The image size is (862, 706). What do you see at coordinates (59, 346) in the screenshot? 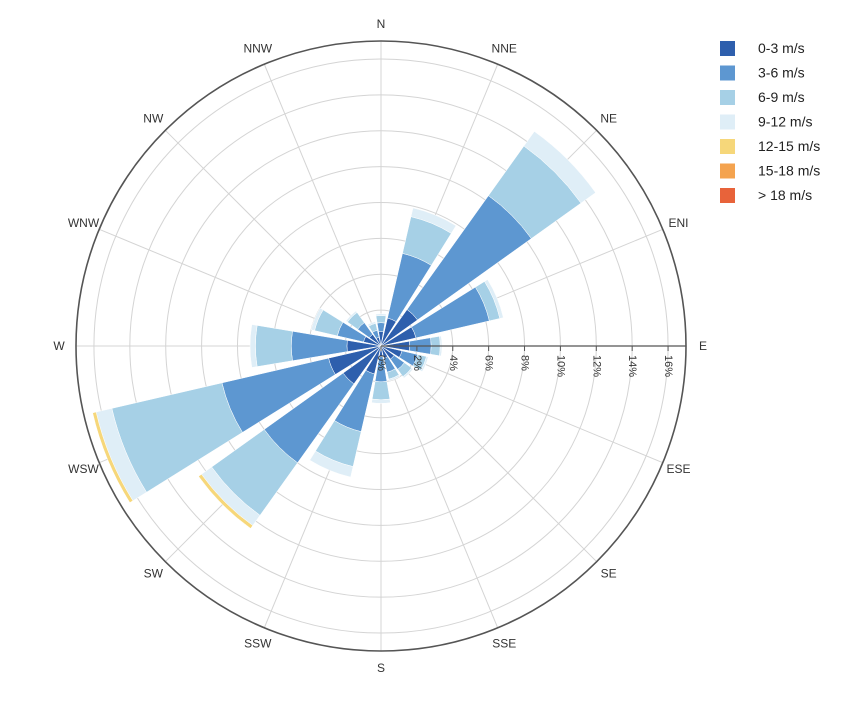
I see `direction-label-w: W` at bounding box center [59, 346].